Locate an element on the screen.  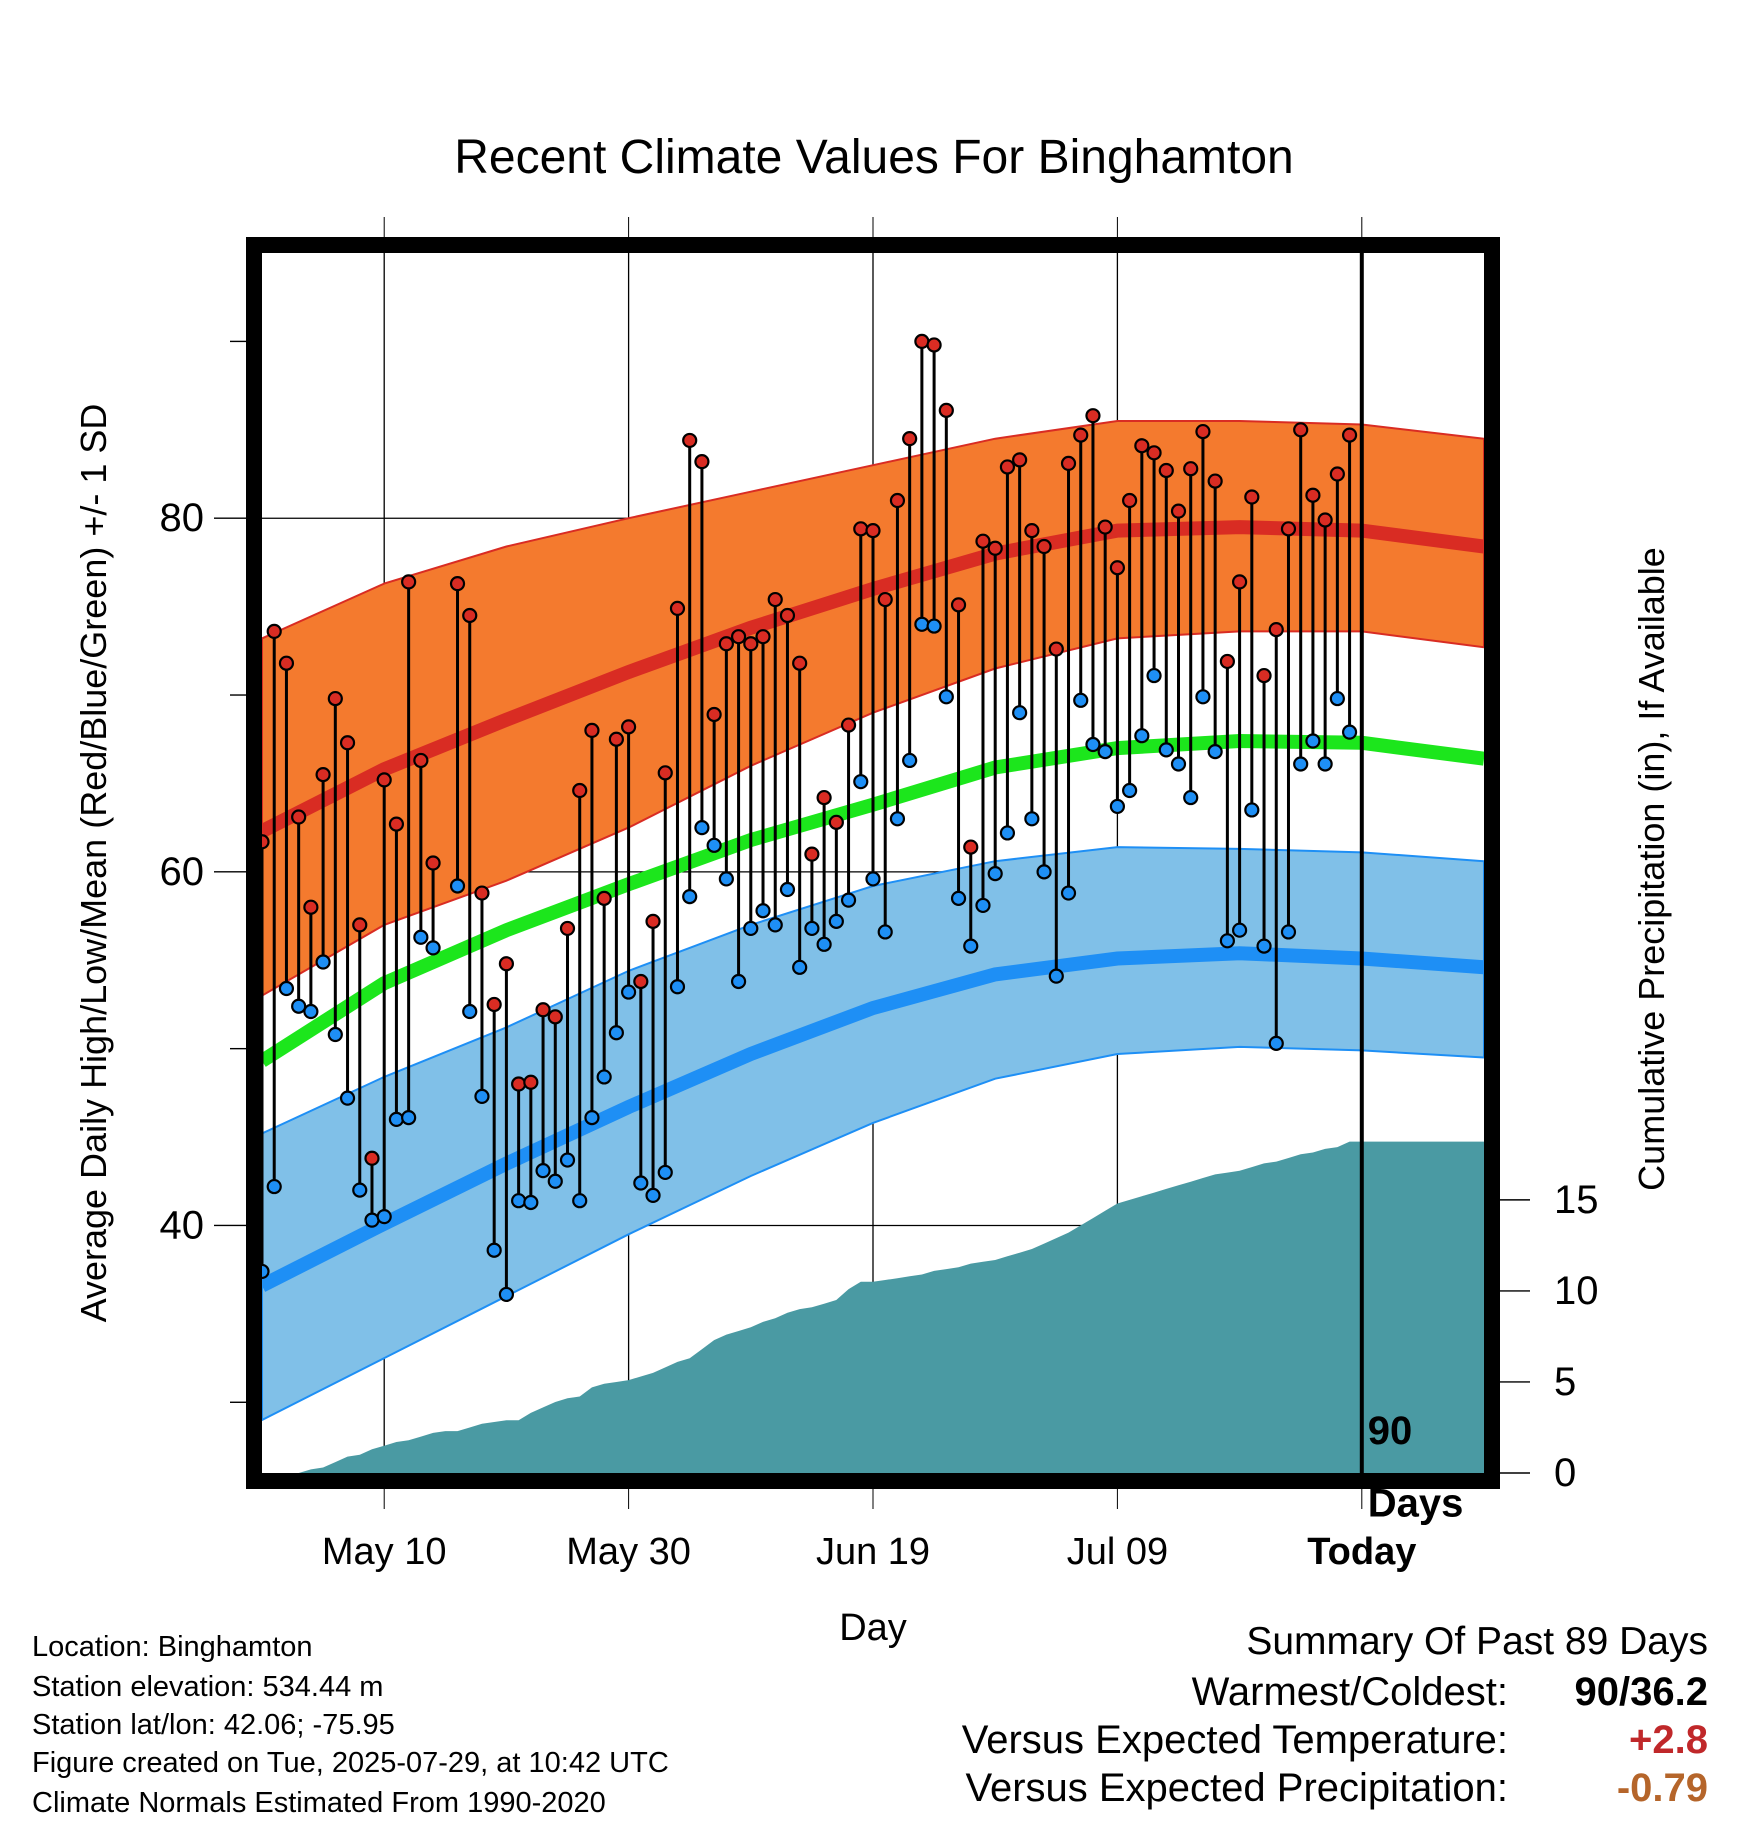
summary-warm-cold-row: Warmest/Coldest: 90/36.2 is located at coordinates (1450, 1692).